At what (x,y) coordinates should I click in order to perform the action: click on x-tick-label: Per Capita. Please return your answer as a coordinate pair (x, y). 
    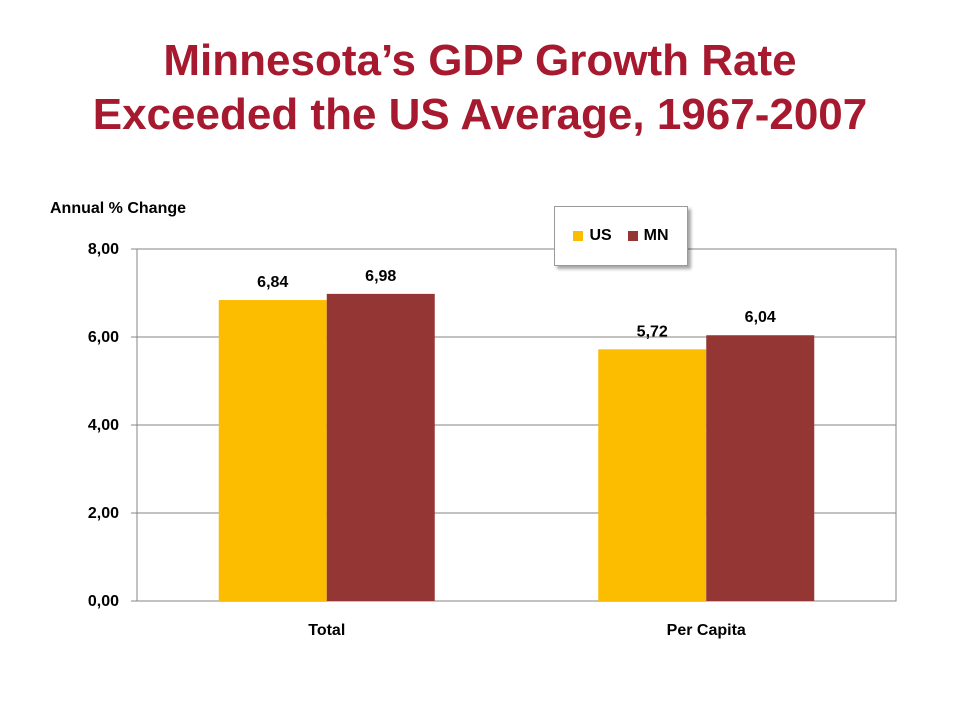
    Looking at the image, I should click on (706, 630).